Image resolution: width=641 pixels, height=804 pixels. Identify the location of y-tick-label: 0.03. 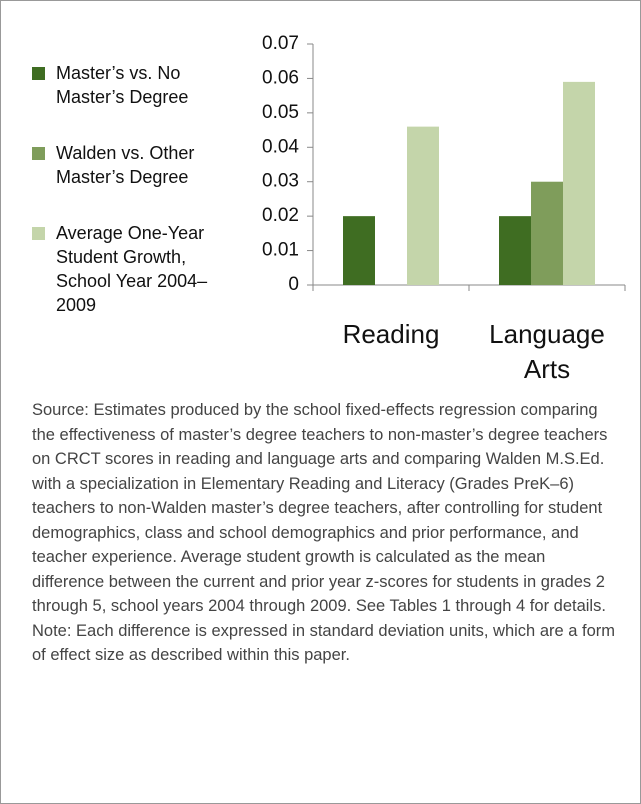
(280, 181).